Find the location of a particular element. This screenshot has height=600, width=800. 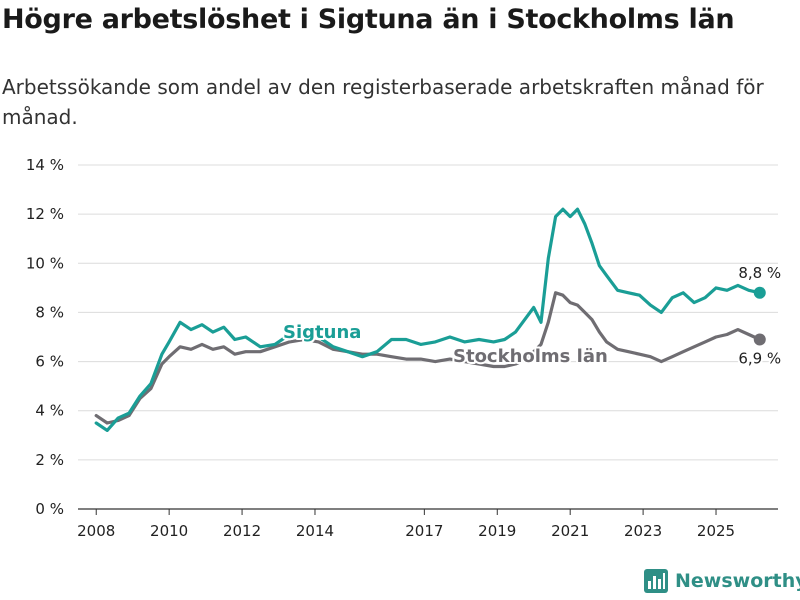

y-tick-label: 12 % is located at coordinates (45, 214).